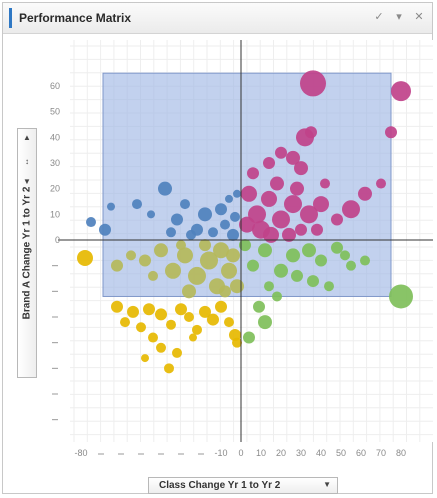  I want to click on x-tick-label: -10, so click(220, 453).